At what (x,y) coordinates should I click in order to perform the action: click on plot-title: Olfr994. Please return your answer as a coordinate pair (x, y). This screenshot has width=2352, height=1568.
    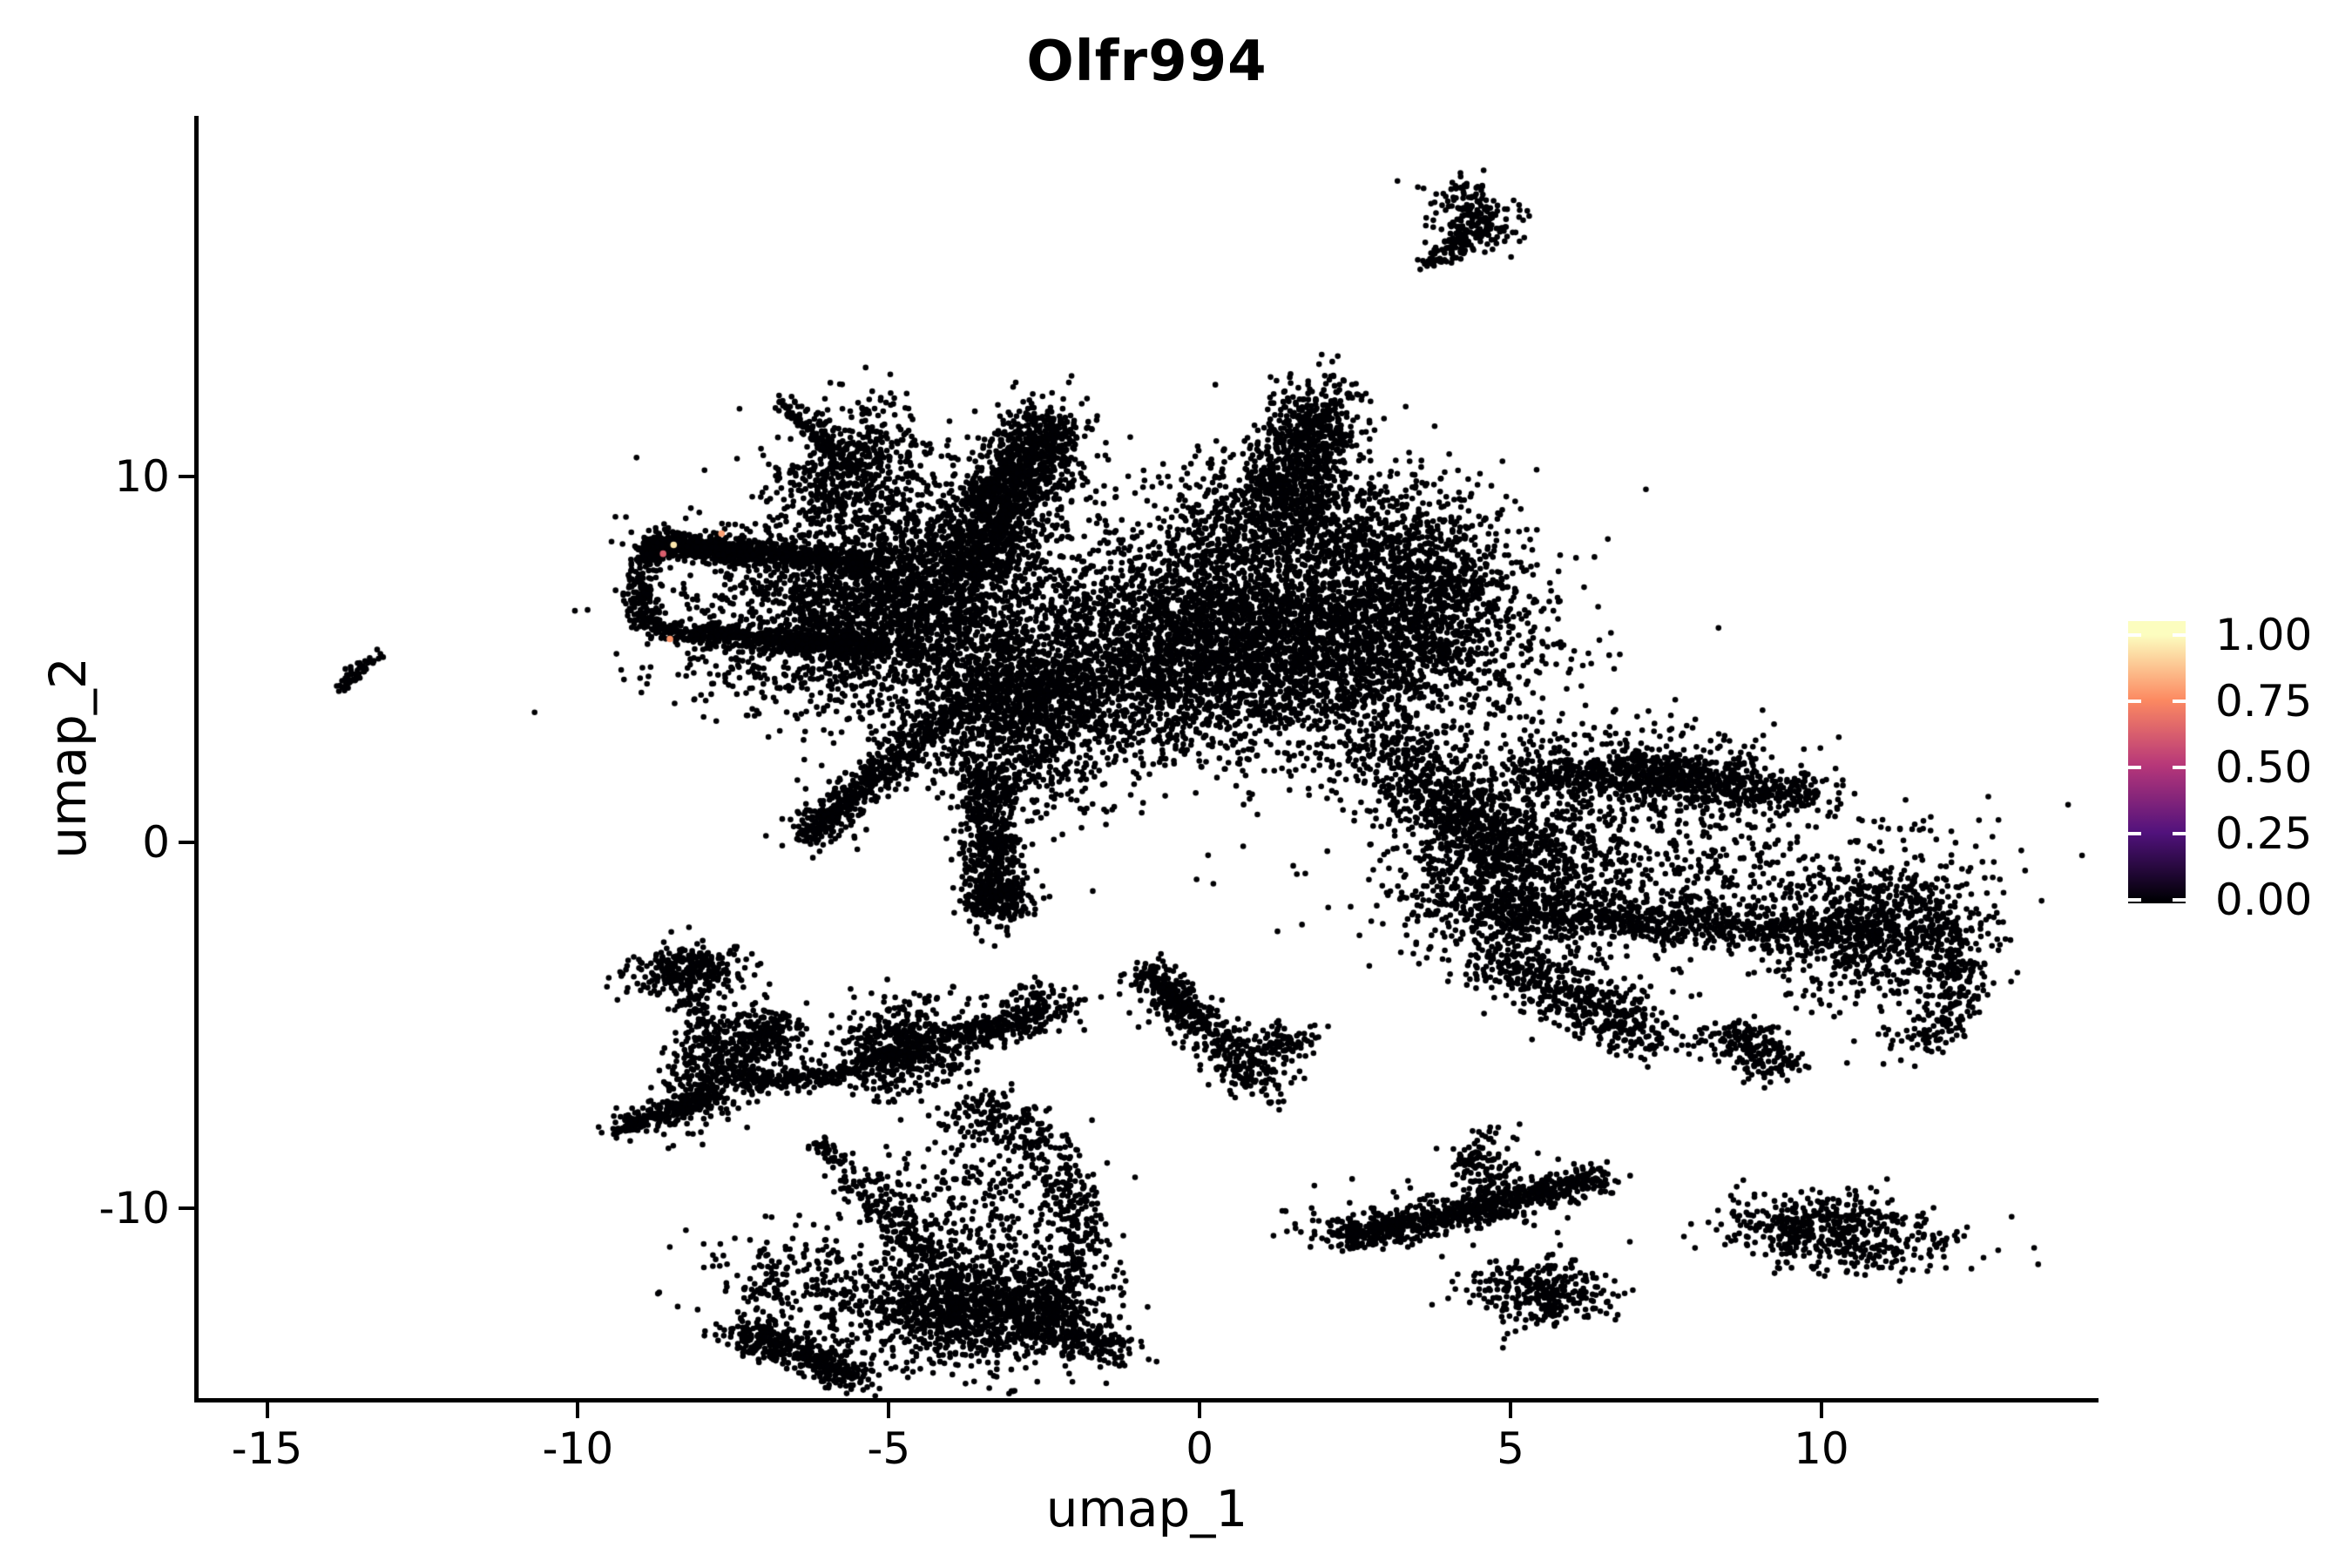
    Looking at the image, I should click on (1146, 62).